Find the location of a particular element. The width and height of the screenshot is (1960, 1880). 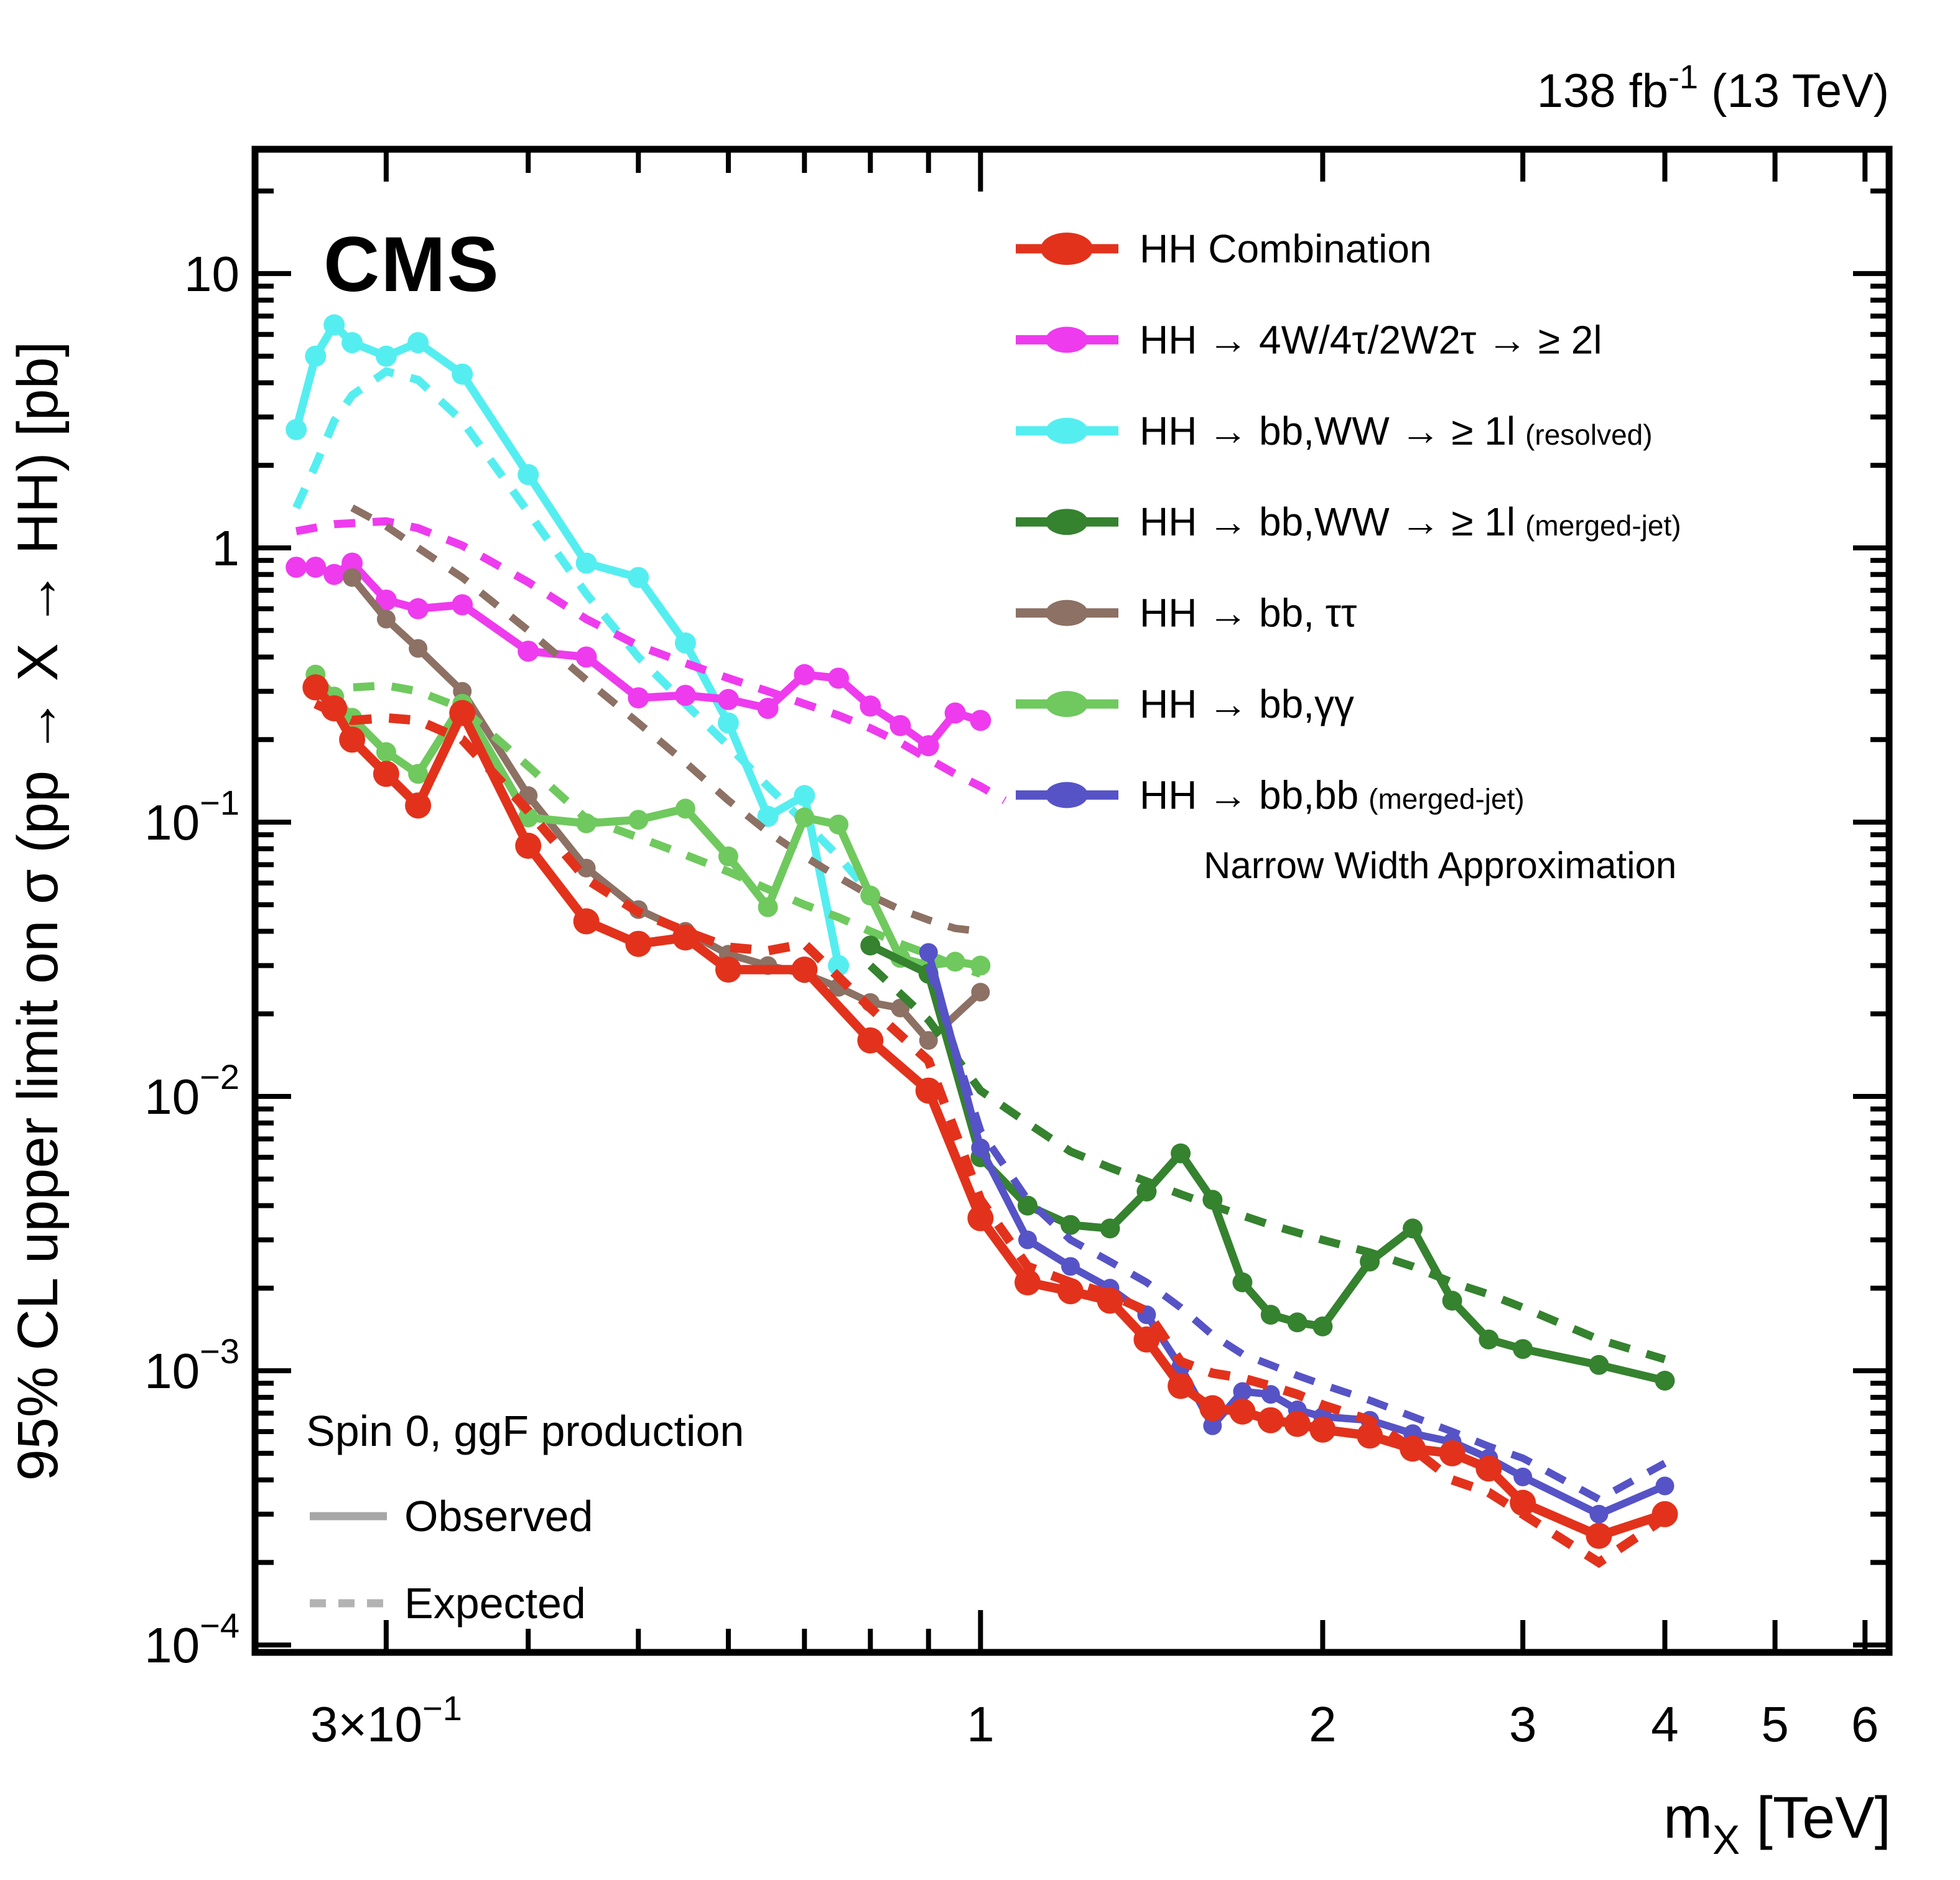

series-hh-bb-expected-line is located at coordinates (648, 830).